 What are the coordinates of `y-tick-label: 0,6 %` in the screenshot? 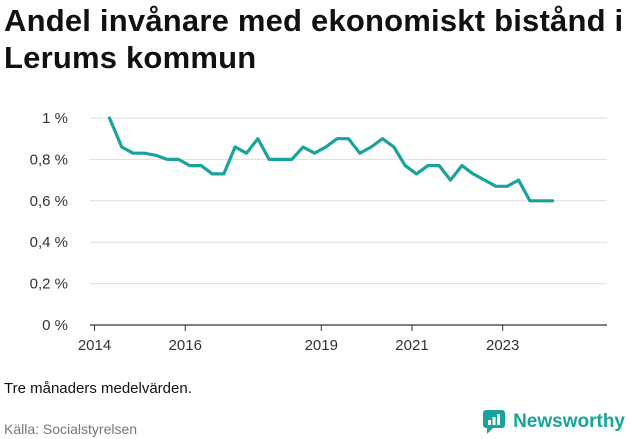 It's located at (49, 201).